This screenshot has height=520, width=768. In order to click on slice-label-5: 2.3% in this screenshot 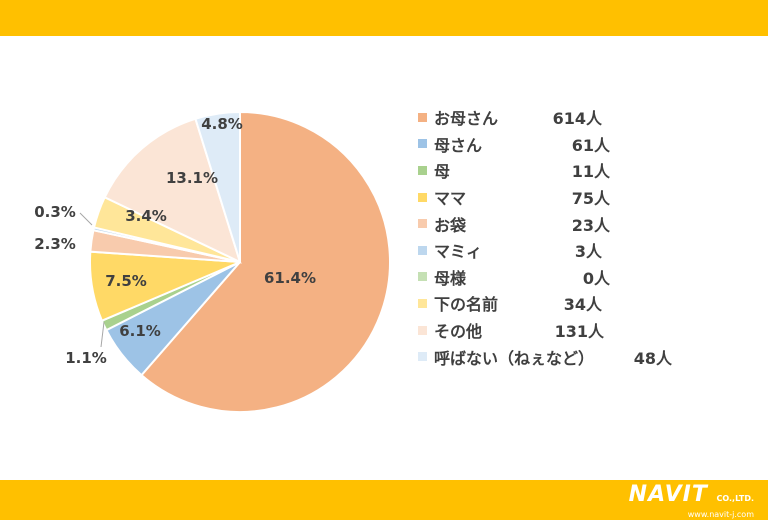, I will do `click(55, 244)`.